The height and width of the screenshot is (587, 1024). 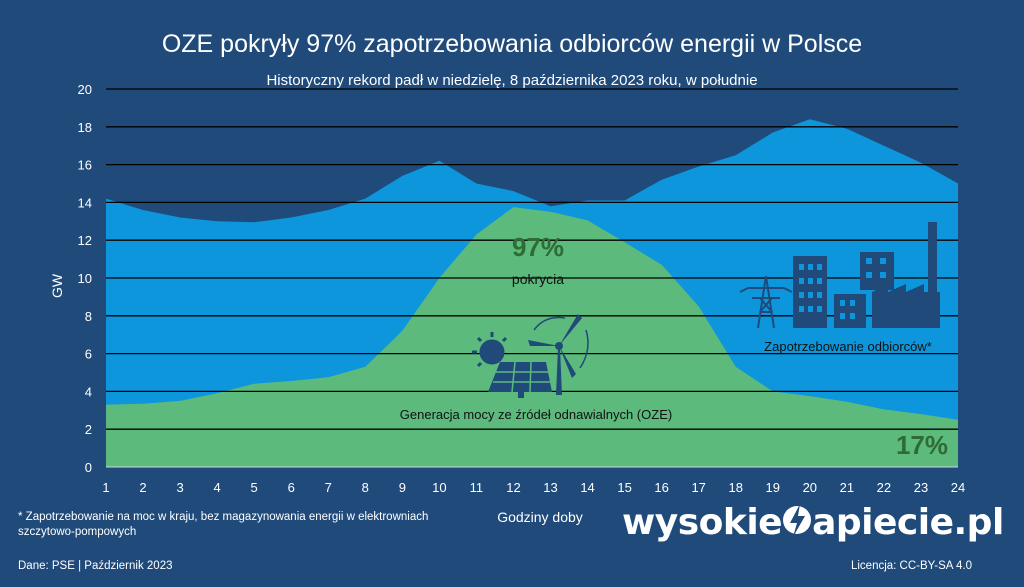 I want to click on y-tick-label: 12, so click(x=85, y=240).